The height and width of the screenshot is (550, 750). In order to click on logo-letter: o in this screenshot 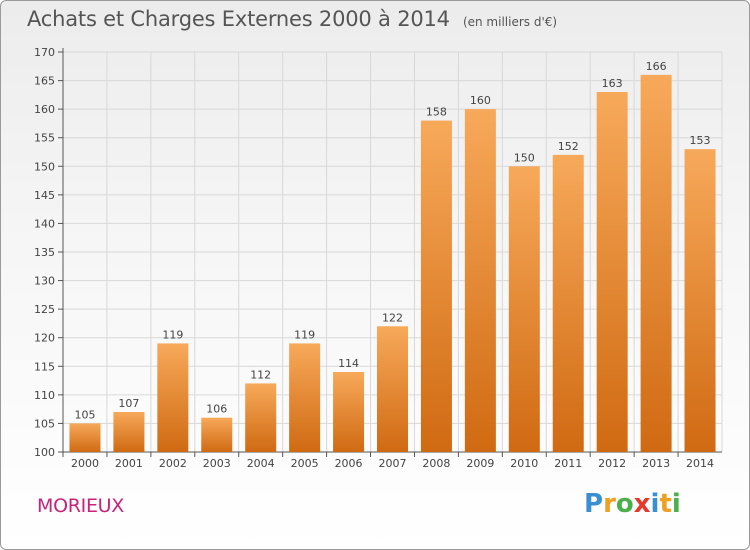, I will do `click(624, 504)`.